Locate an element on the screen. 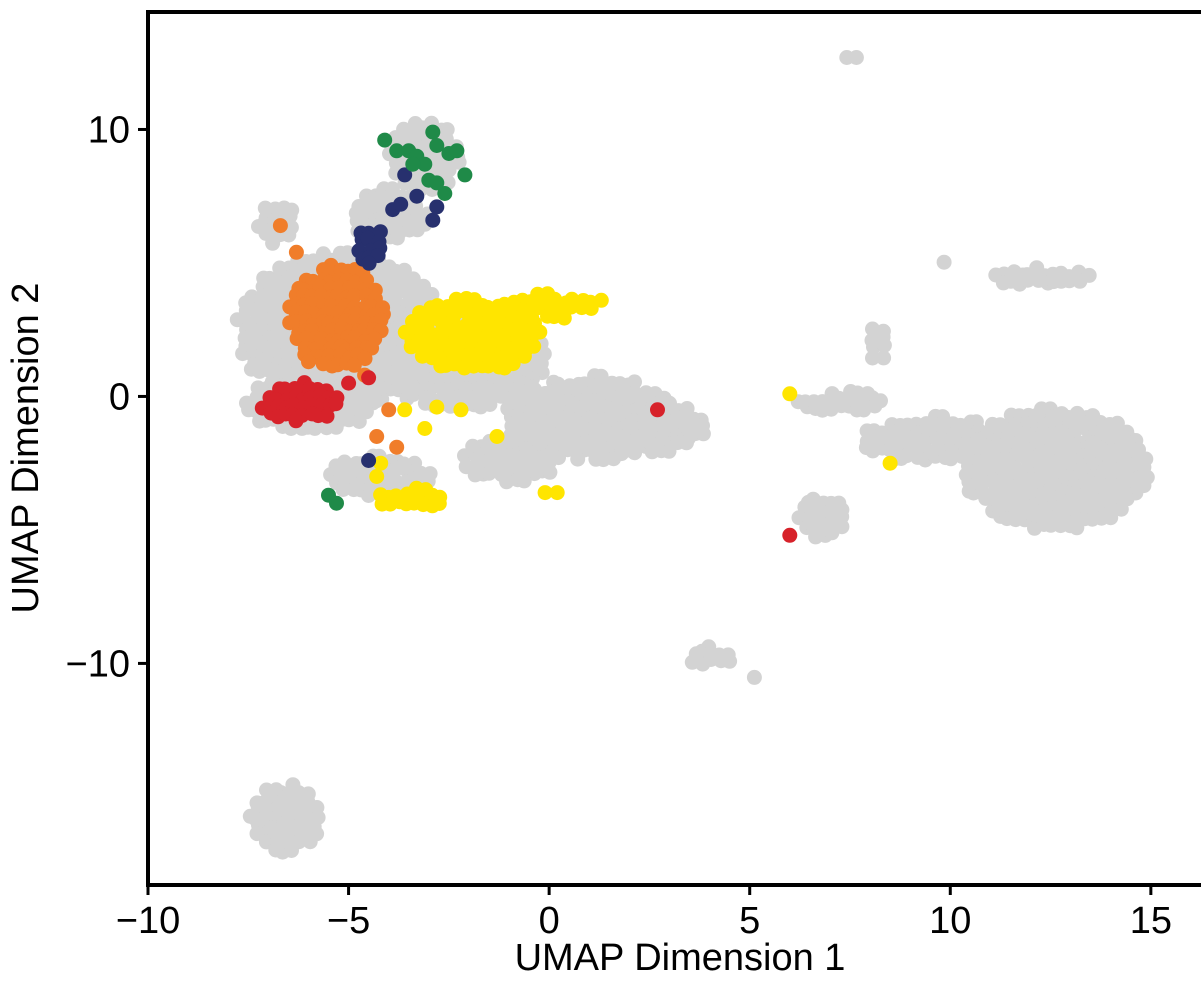 This screenshot has width=1201, height=991. x-tick-label: 0 is located at coordinates (549, 921).